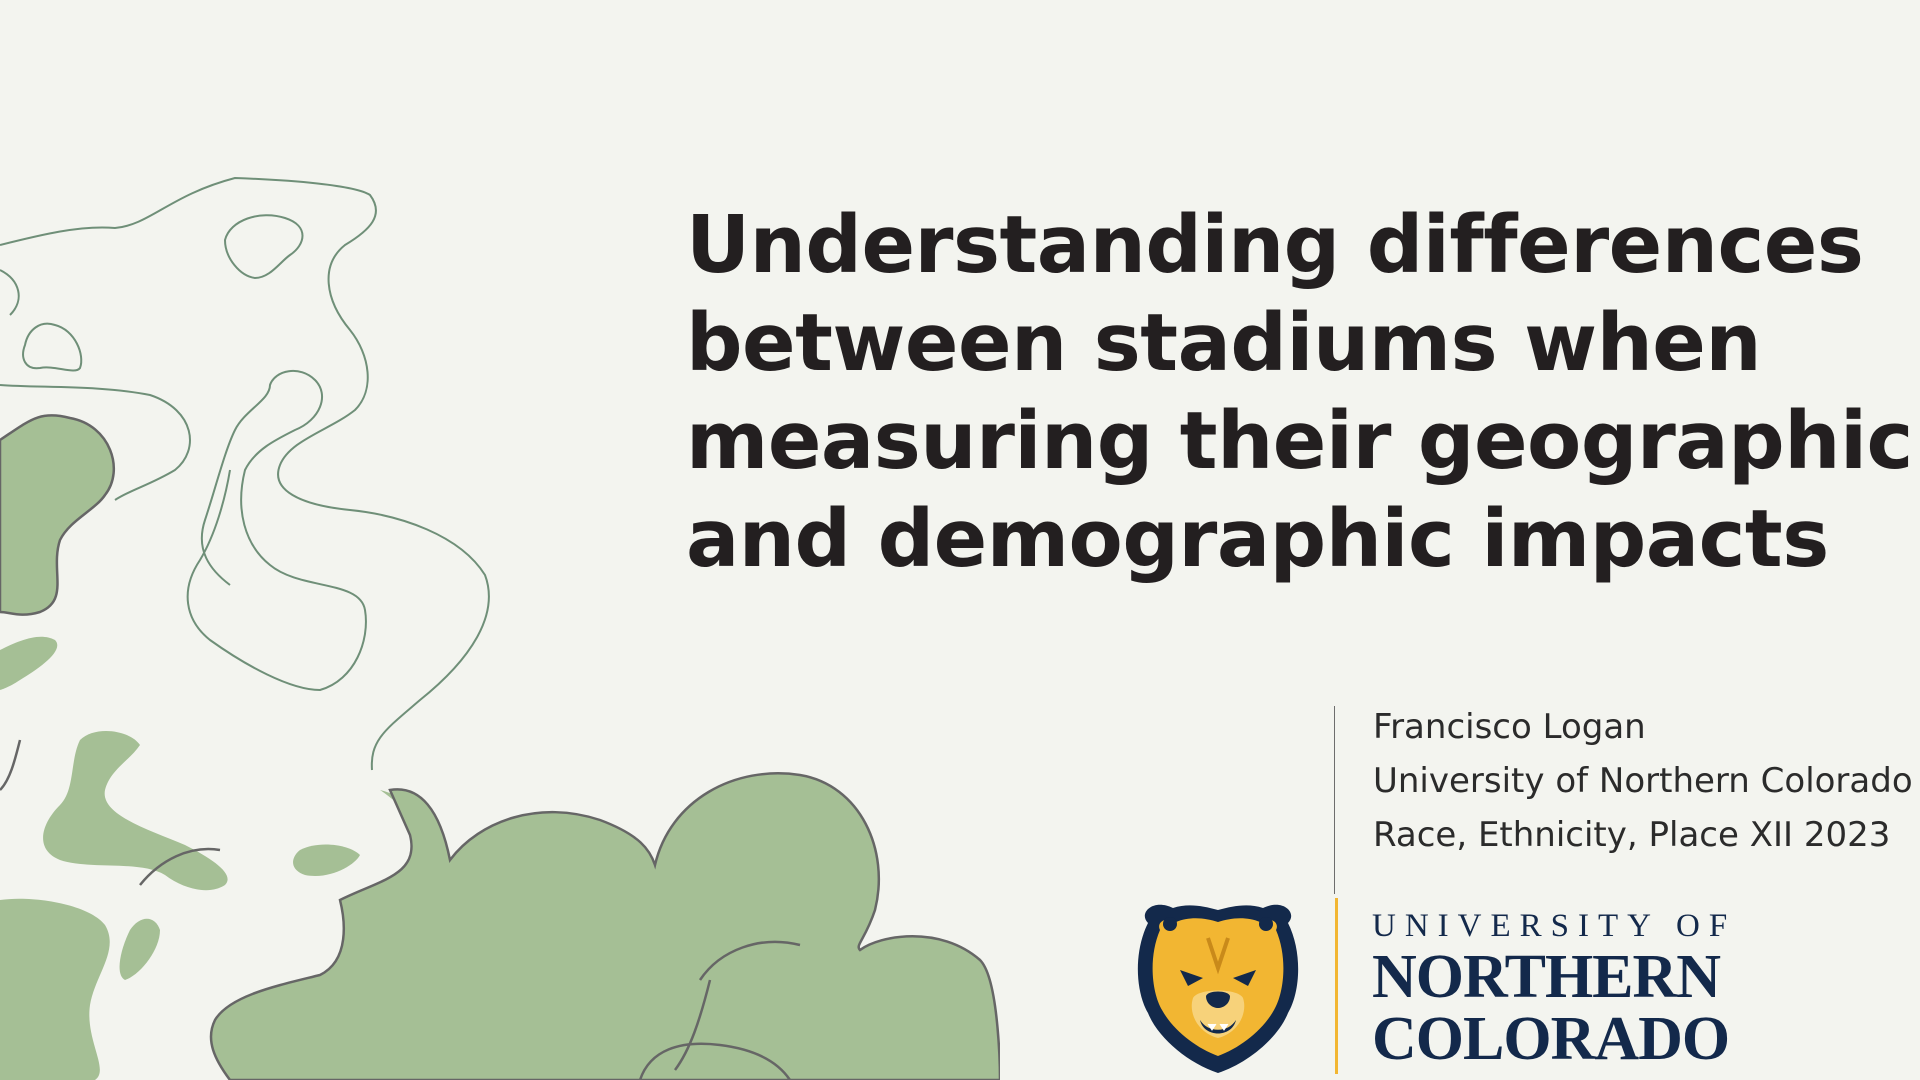  What do you see at coordinates (1509, 727) in the screenshot?
I see `presenter-name: Francisco Logan` at bounding box center [1509, 727].